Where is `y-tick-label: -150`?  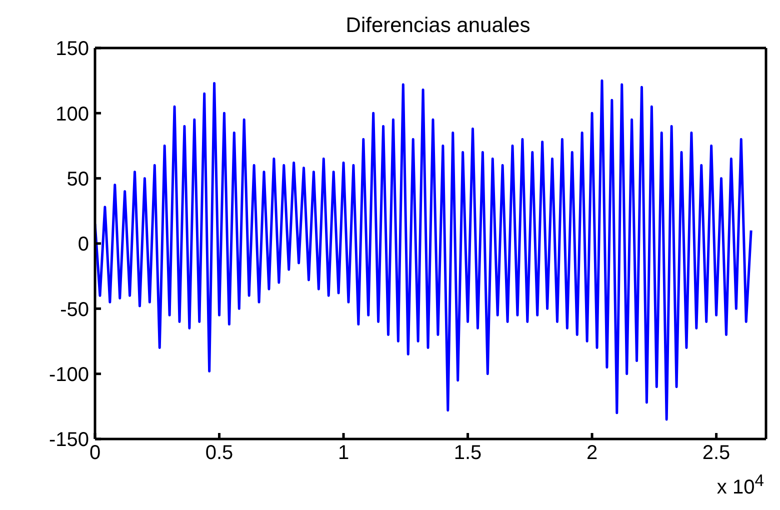 y-tick-label: -150 is located at coordinates (68, 440).